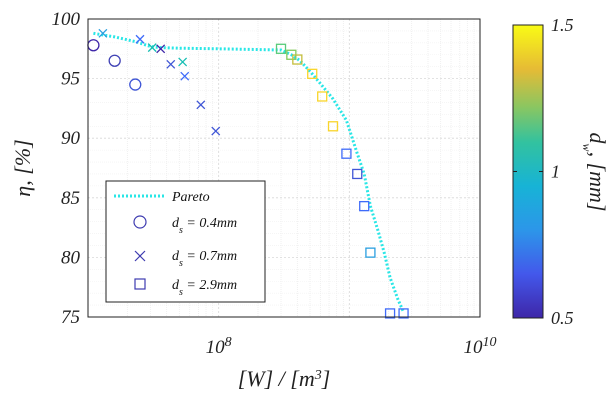 The height and width of the screenshot is (410, 616). Describe the element at coordinates (204, 259) in the screenshot. I see `legend-ds-07-label: ds = 0.7mm` at that location.